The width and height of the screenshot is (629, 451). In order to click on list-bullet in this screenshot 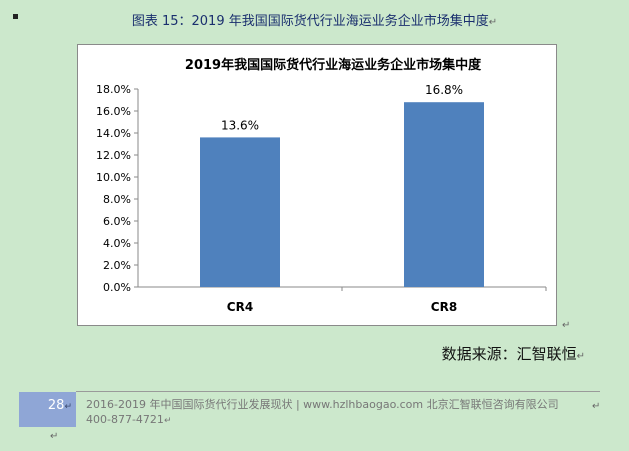, I will do `click(15, 16)`.